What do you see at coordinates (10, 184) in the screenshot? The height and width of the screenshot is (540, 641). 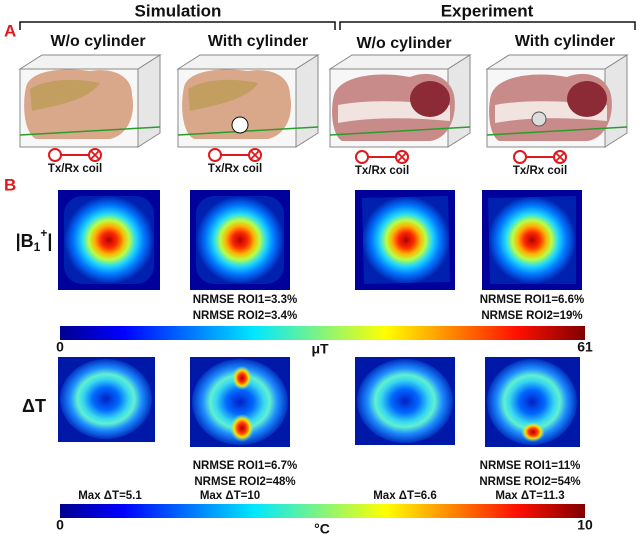 I see `panel-label: B` at bounding box center [10, 184].